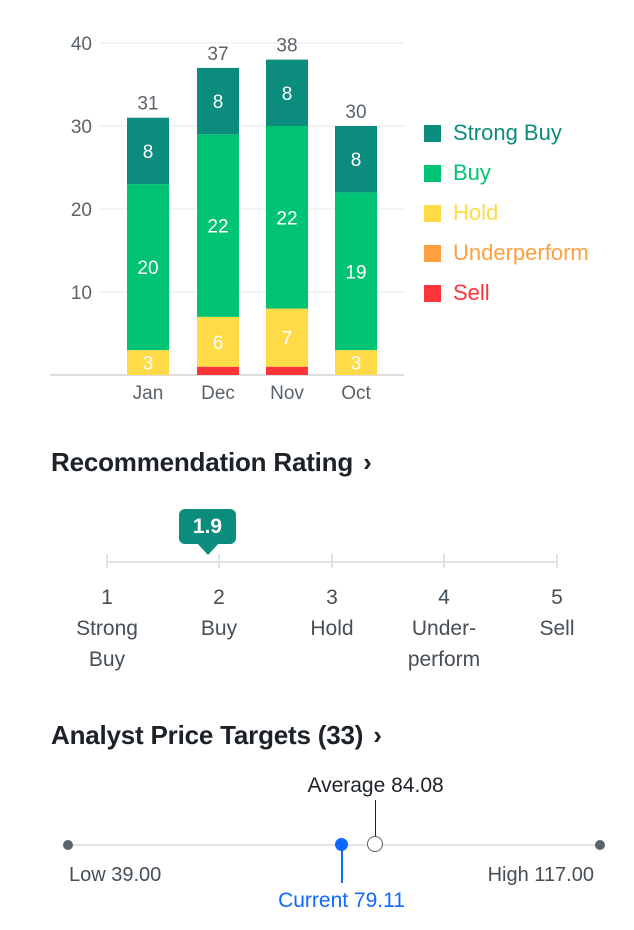  Describe the element at coordinates (557, 628) in the screenshot. I see `scale-text: Sell` at that location.